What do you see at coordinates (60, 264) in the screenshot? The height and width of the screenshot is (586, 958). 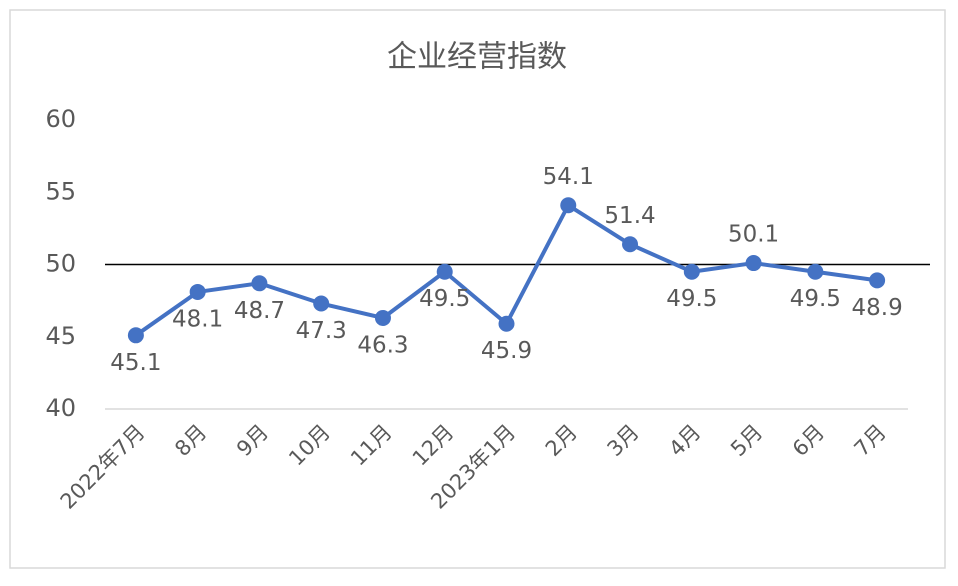 I see `y-tick-label: 50` at bounding box center [60, 264].